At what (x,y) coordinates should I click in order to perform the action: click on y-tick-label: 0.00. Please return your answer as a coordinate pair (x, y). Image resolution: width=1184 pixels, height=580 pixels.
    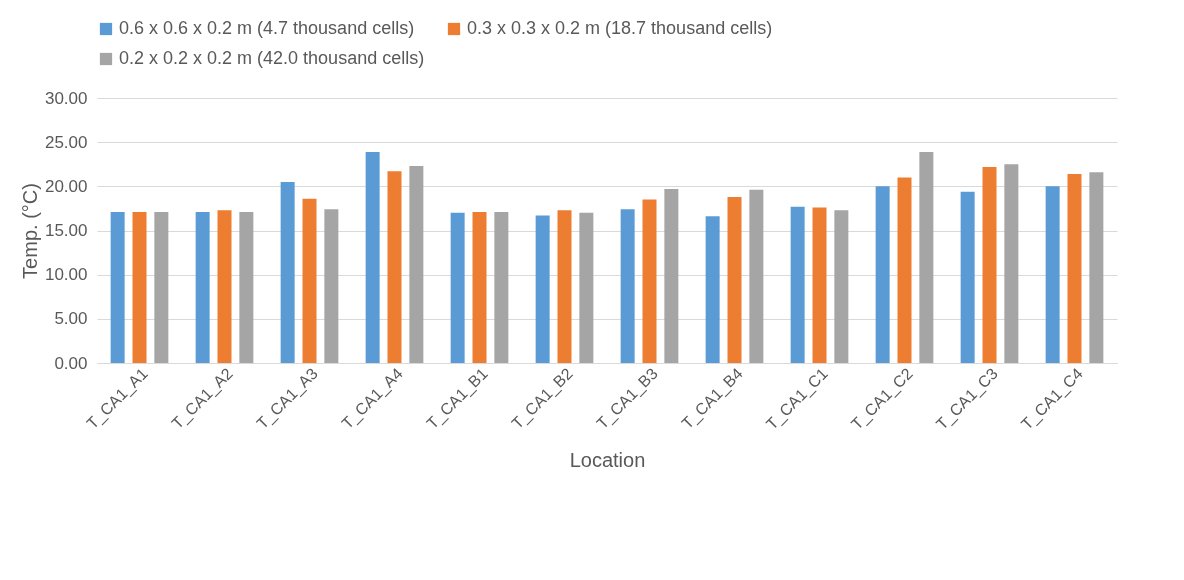
    Looking at the image, I should click on (71, 363).